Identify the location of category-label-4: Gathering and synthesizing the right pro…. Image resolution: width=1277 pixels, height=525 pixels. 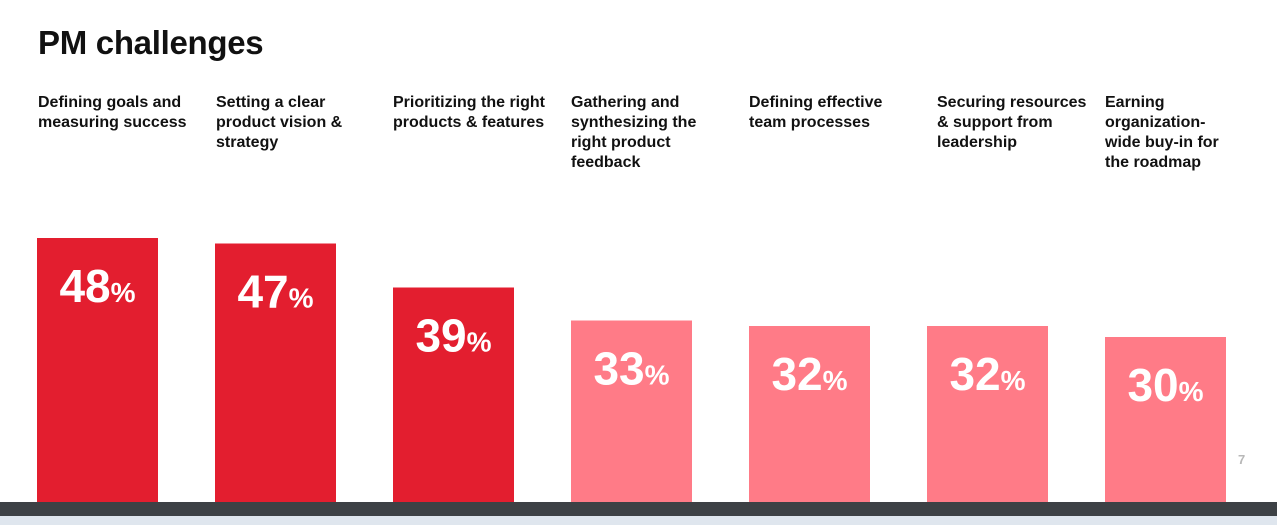
(634, 132).